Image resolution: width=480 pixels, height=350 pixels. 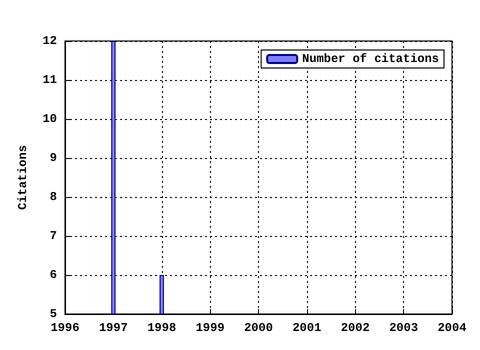 I want to click on x-tick-label: 1999, so click(x=210, y=328).